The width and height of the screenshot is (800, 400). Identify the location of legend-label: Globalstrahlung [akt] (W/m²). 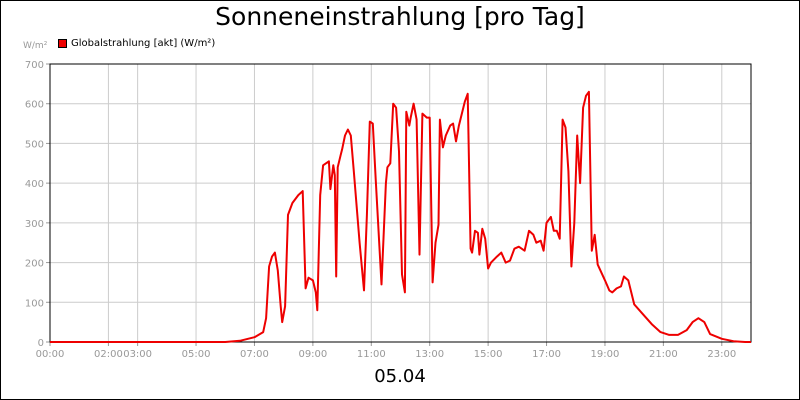
(143, 43).